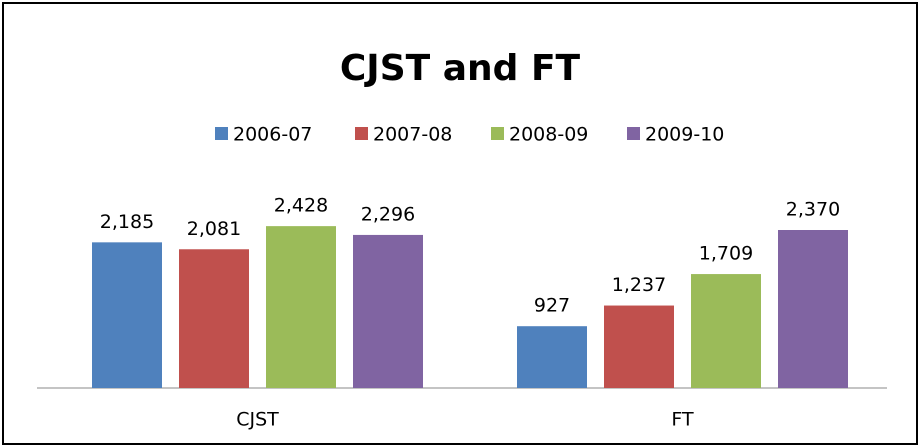 Image resolution: width=920 pixels, height=447 pixels. Describe the element at coordinates (726, 254) in the screenshot. I see `data-label: 1,709` at that location.